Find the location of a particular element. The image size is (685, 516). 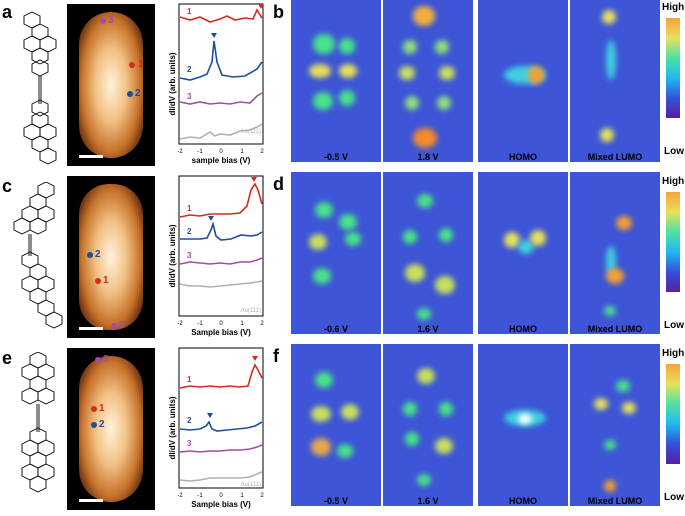

didv-map-f2 is located at coordinates (428, 425).